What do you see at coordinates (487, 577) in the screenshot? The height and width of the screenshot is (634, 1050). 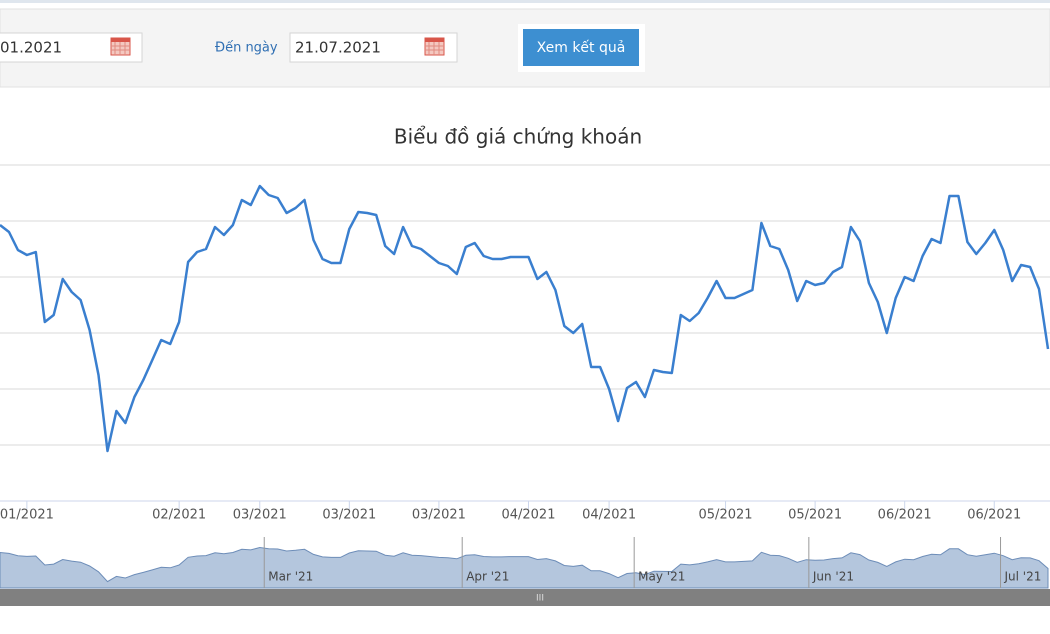 I see `navigator-label: Apr '21` at bounding box center [487, 577].